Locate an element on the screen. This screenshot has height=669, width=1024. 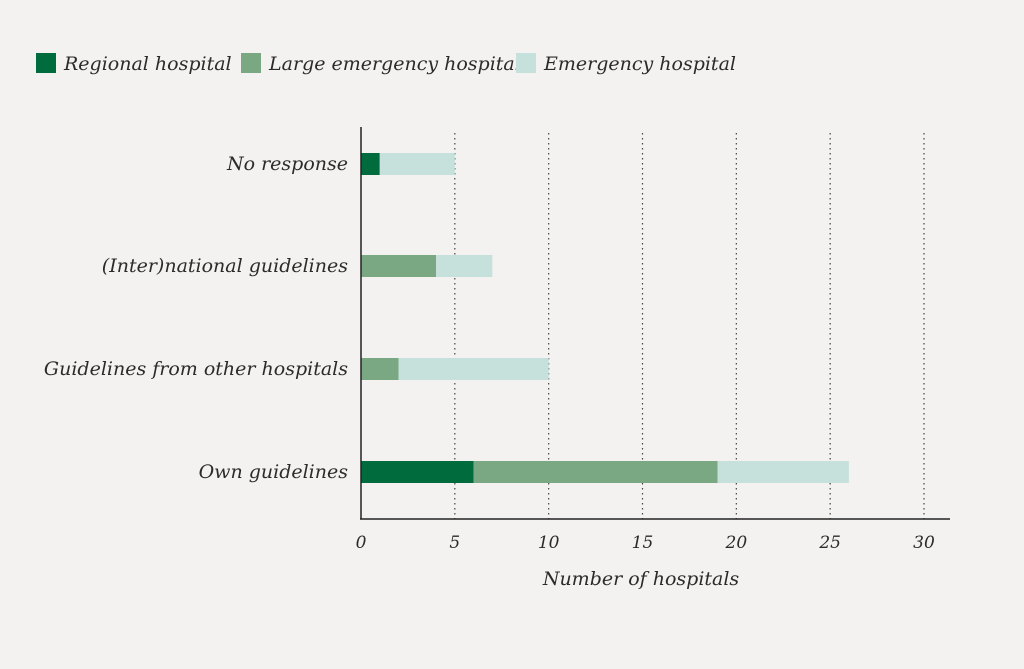
legend-swatch-regional is located at coordinates (46, 63).